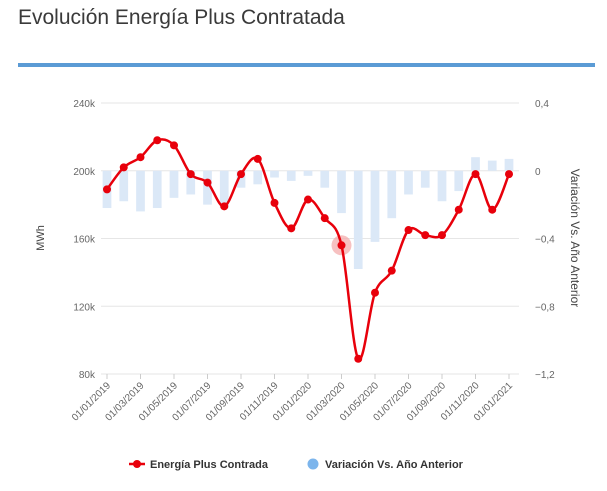 The image size is (607, 491). Describe the element at coordinates (87, 375) in the screenshot. I see `y-tick-label: 80k` at that location.